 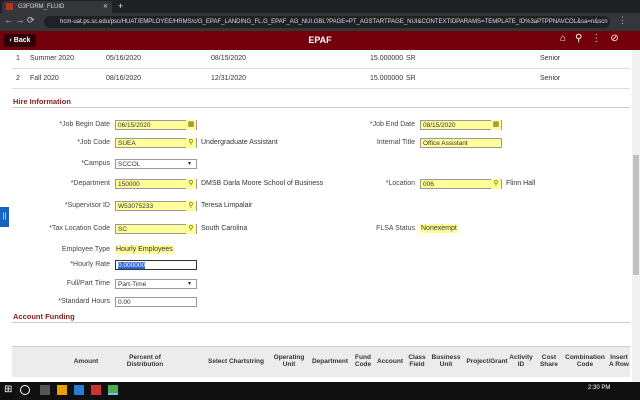 What do you see at coordinates (227, 205) in the screenshot?
I see `field-description: Teresa Limpalair` at bounding box center [227, 205].